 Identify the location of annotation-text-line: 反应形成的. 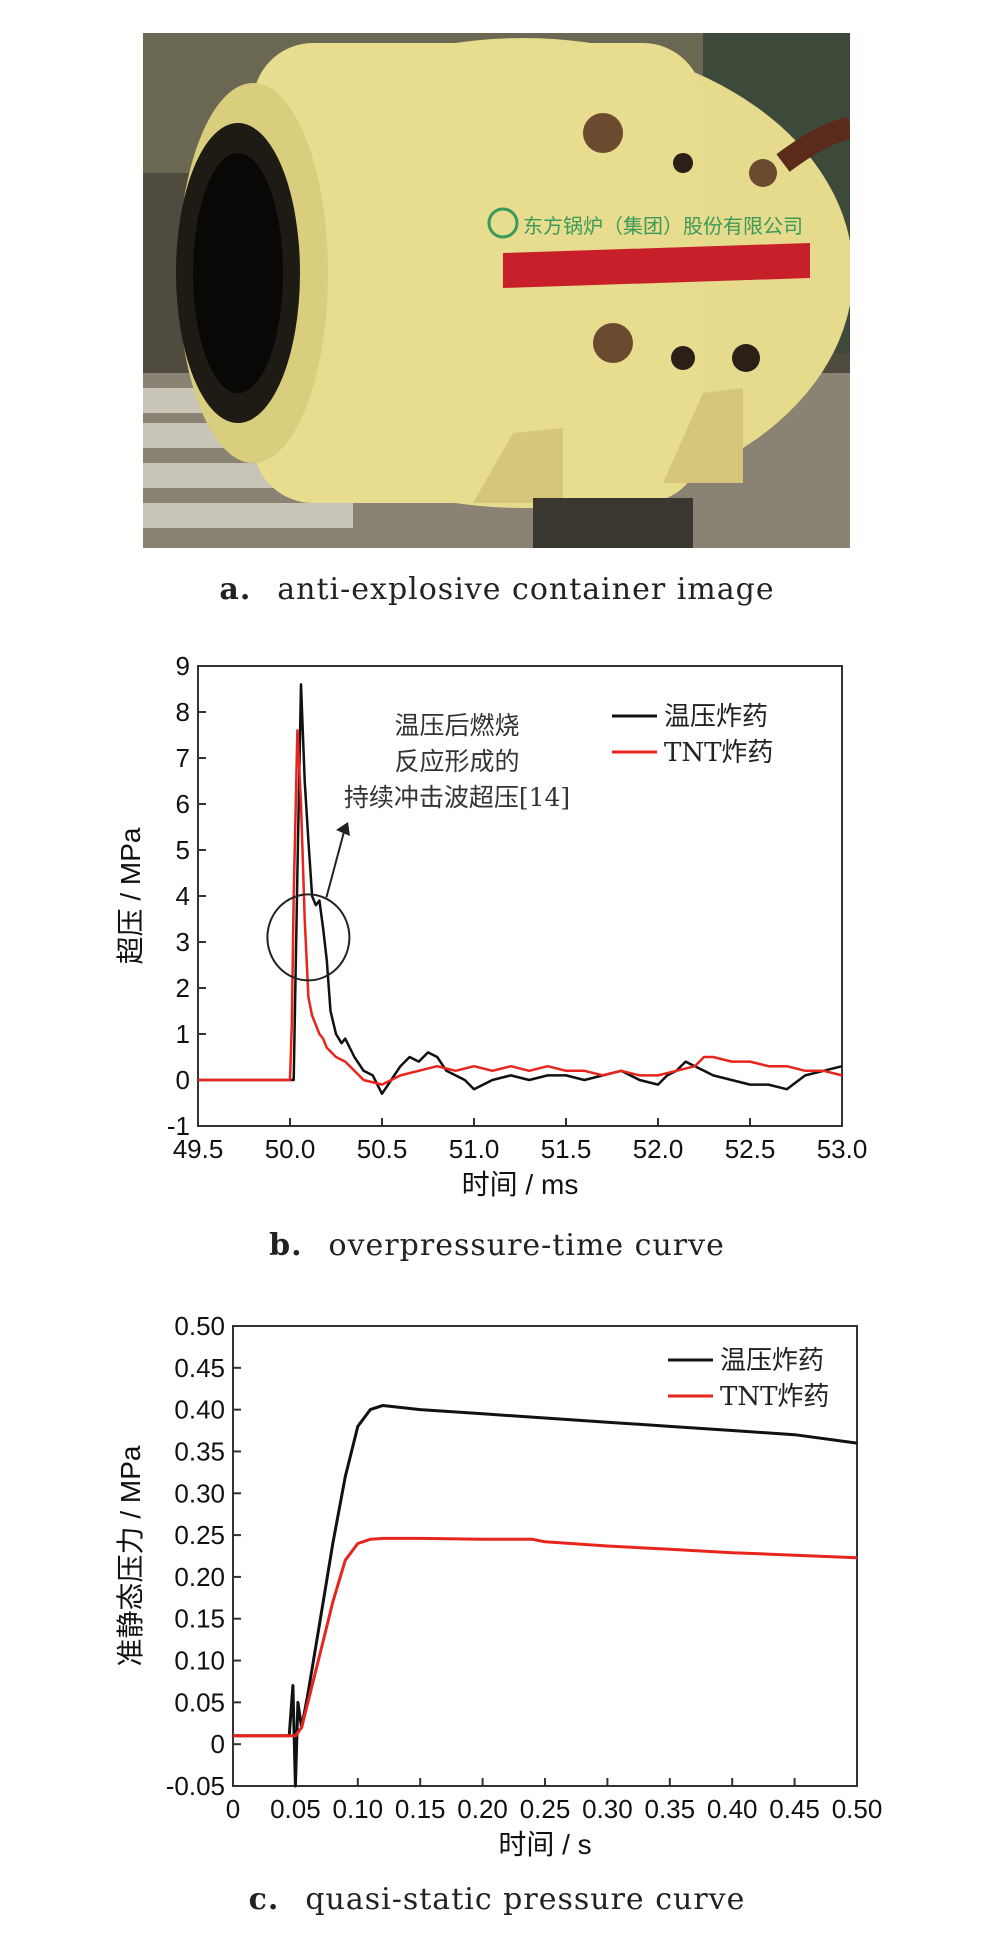
(456, 761).